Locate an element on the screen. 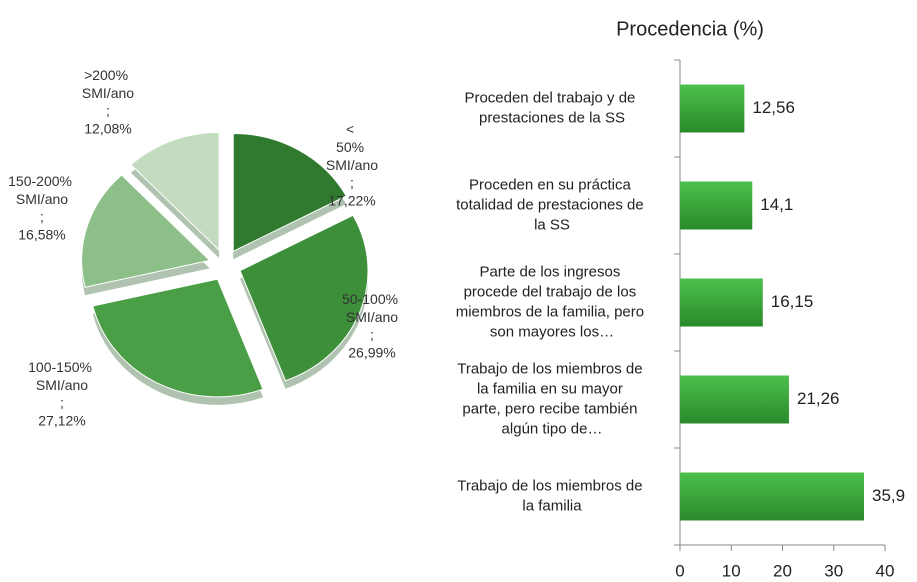 The height and width of the screenshot is (582, 917). x-tick-label: 30 is located at coordinates (833, 570).